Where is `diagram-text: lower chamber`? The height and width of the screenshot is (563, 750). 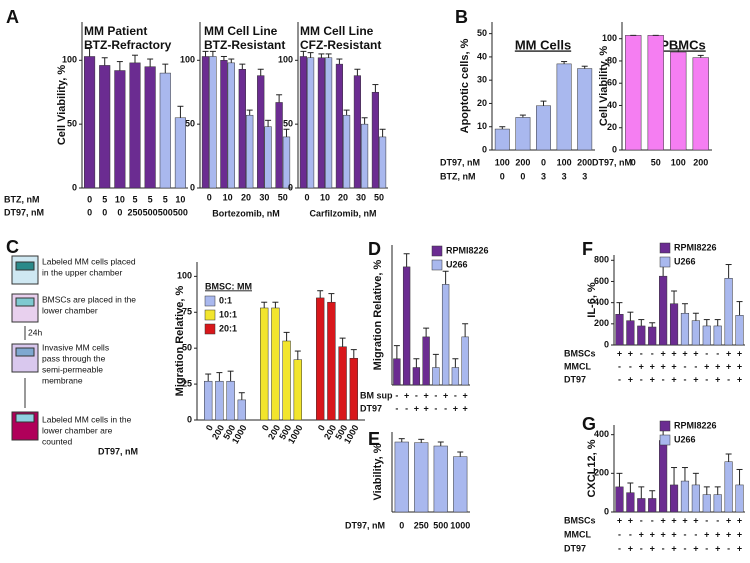
diagram-text: lower chamber is located at coordinates (70, 310).